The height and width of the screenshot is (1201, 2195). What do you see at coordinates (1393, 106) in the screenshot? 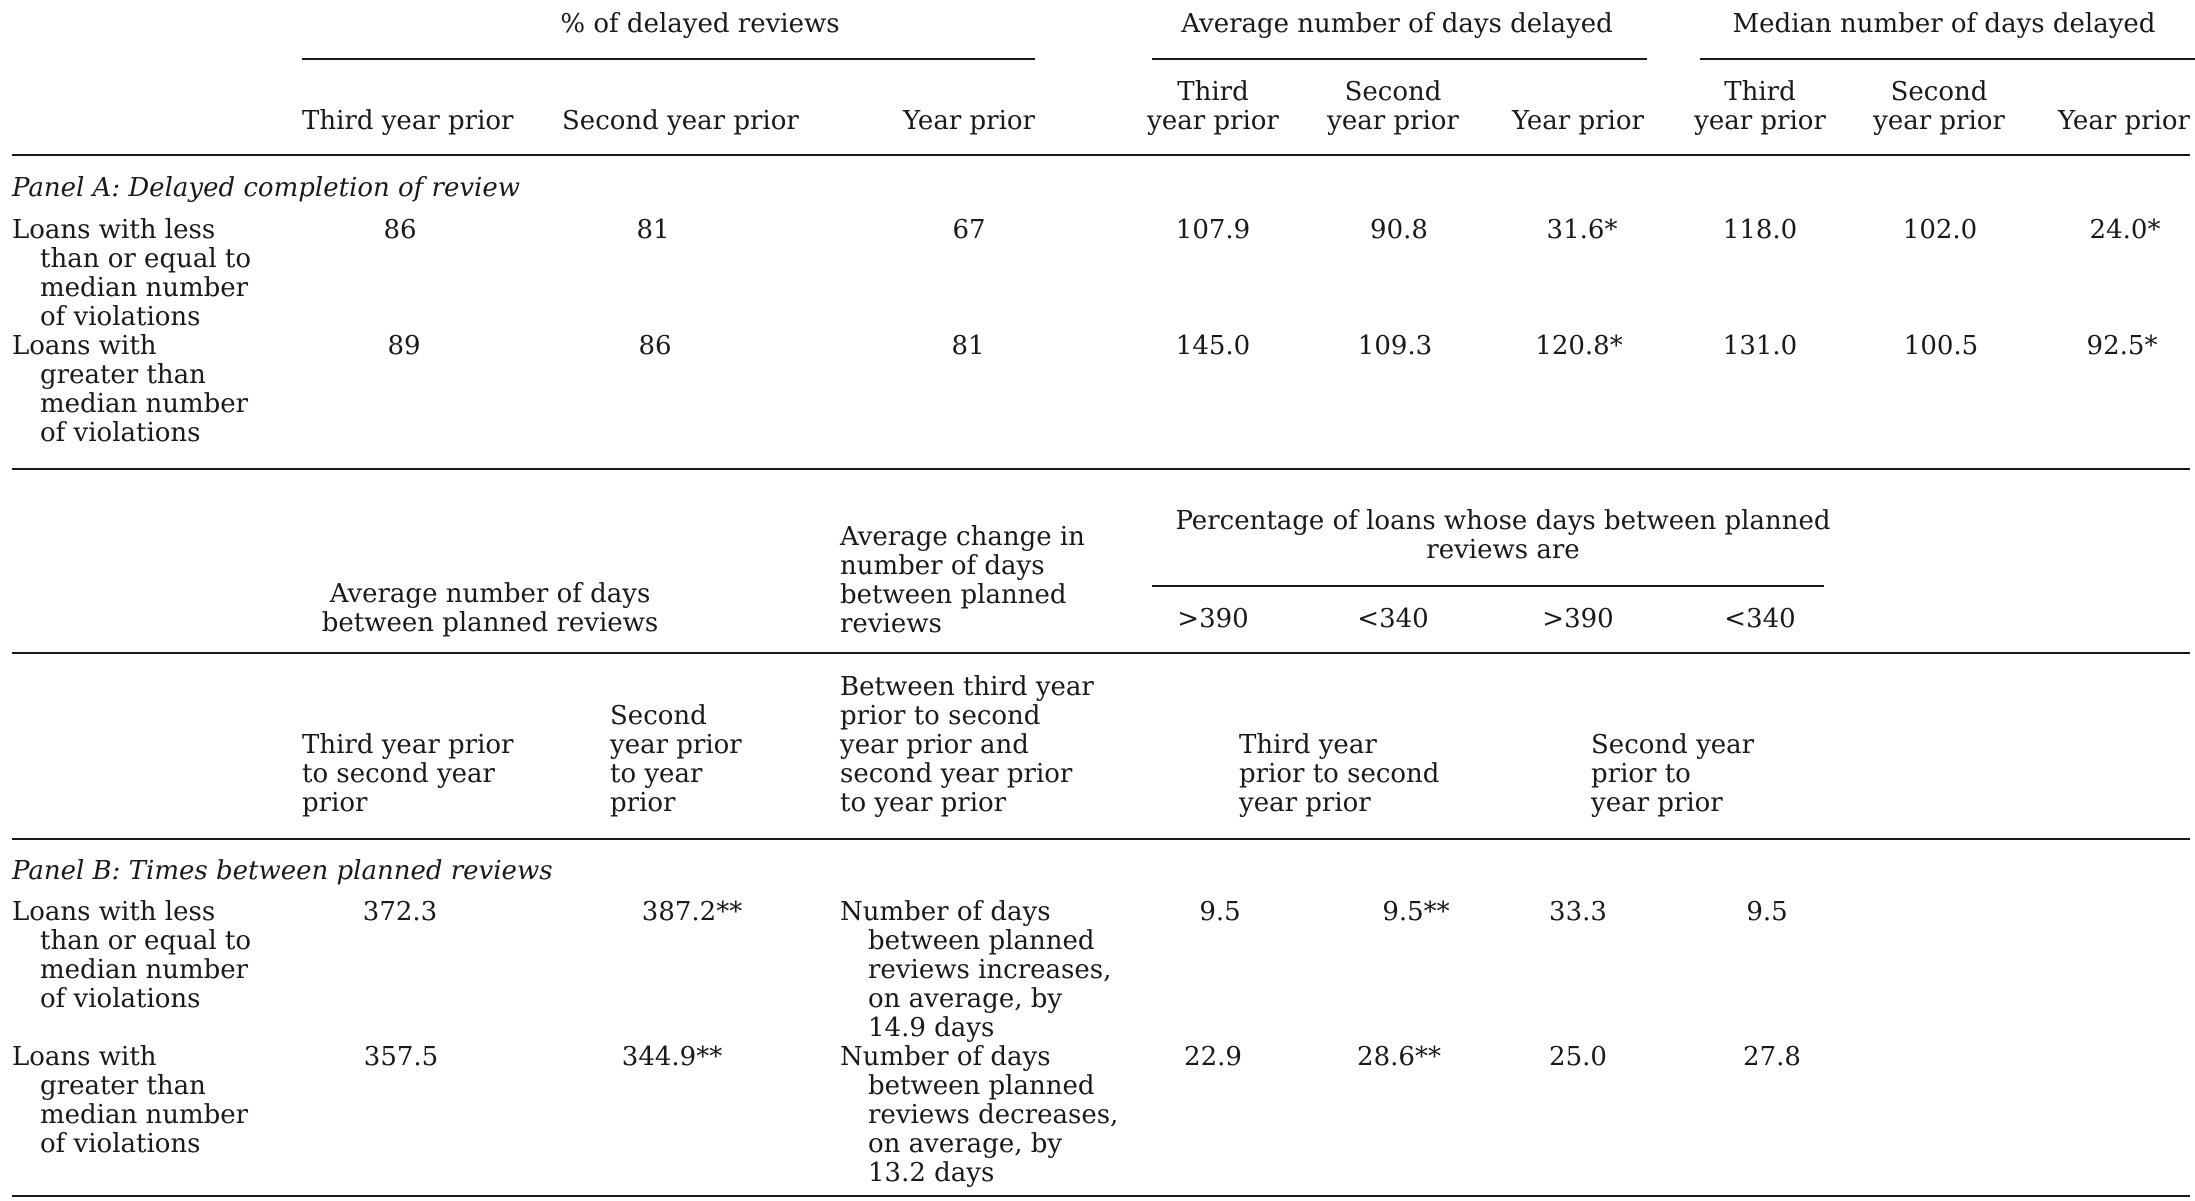
I see `col-avg-second-year-prior: Second year prior` at bounding box center [1393, 106].